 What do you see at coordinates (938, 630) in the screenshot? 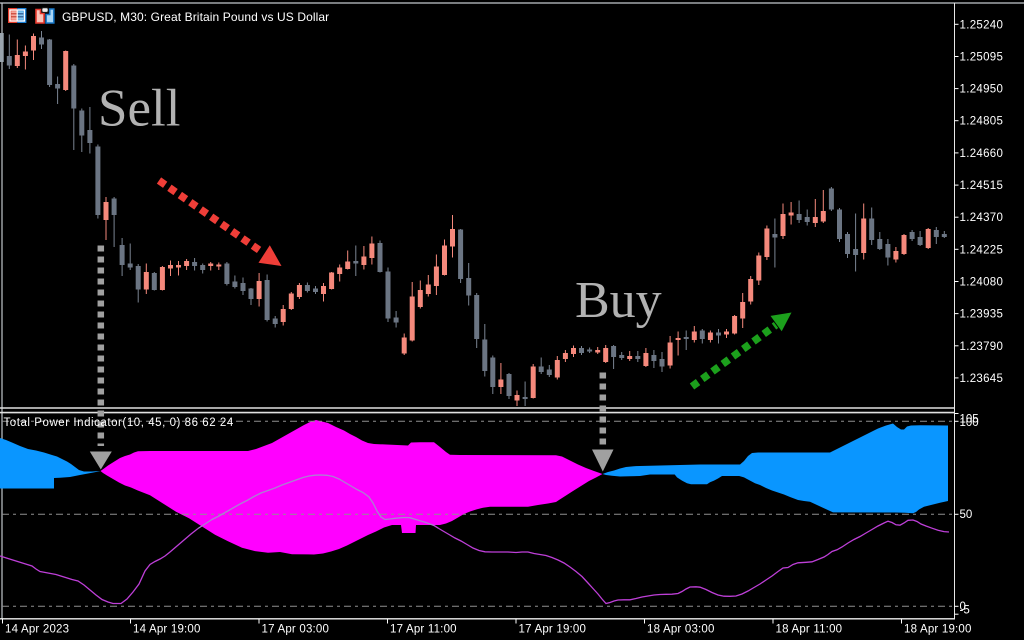
I see `svg-text: 18 Apr 19:00` at bounding box center [938, 630].